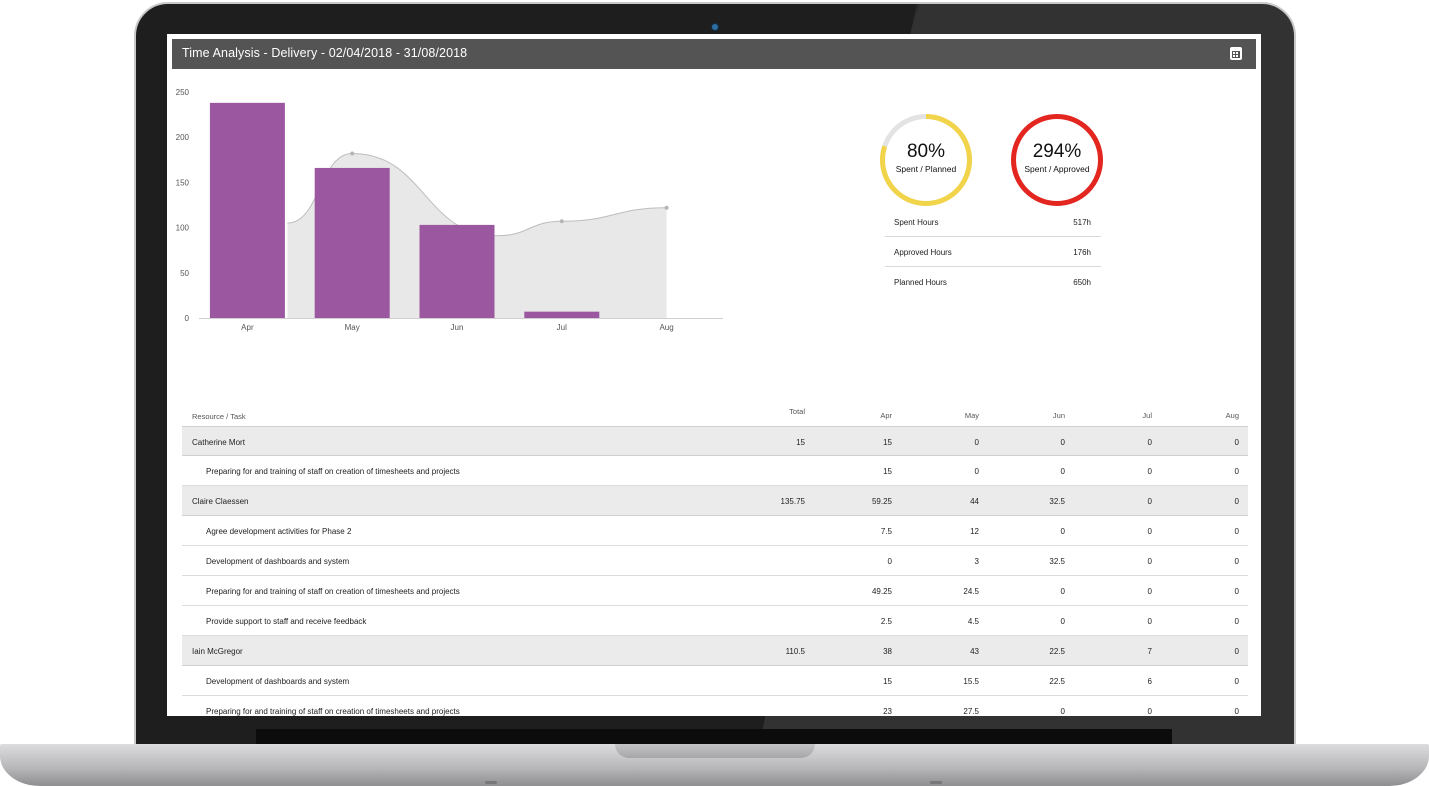  What do you see at coordinates (889, 561) in the screenshot?
I see `cell-apr: 0` at bounding box center [889, 561].